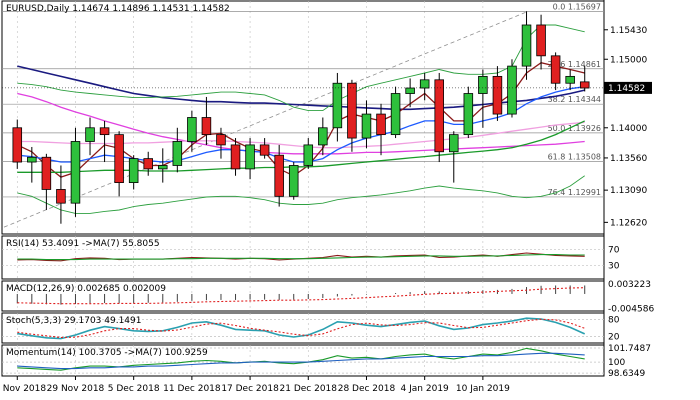 The image size is (700, 400). What do you see at coordinates (574, 99) in the screenshot?
I see `fib-level-label: 38.2 1.14344` at bounding box center [574, 99].